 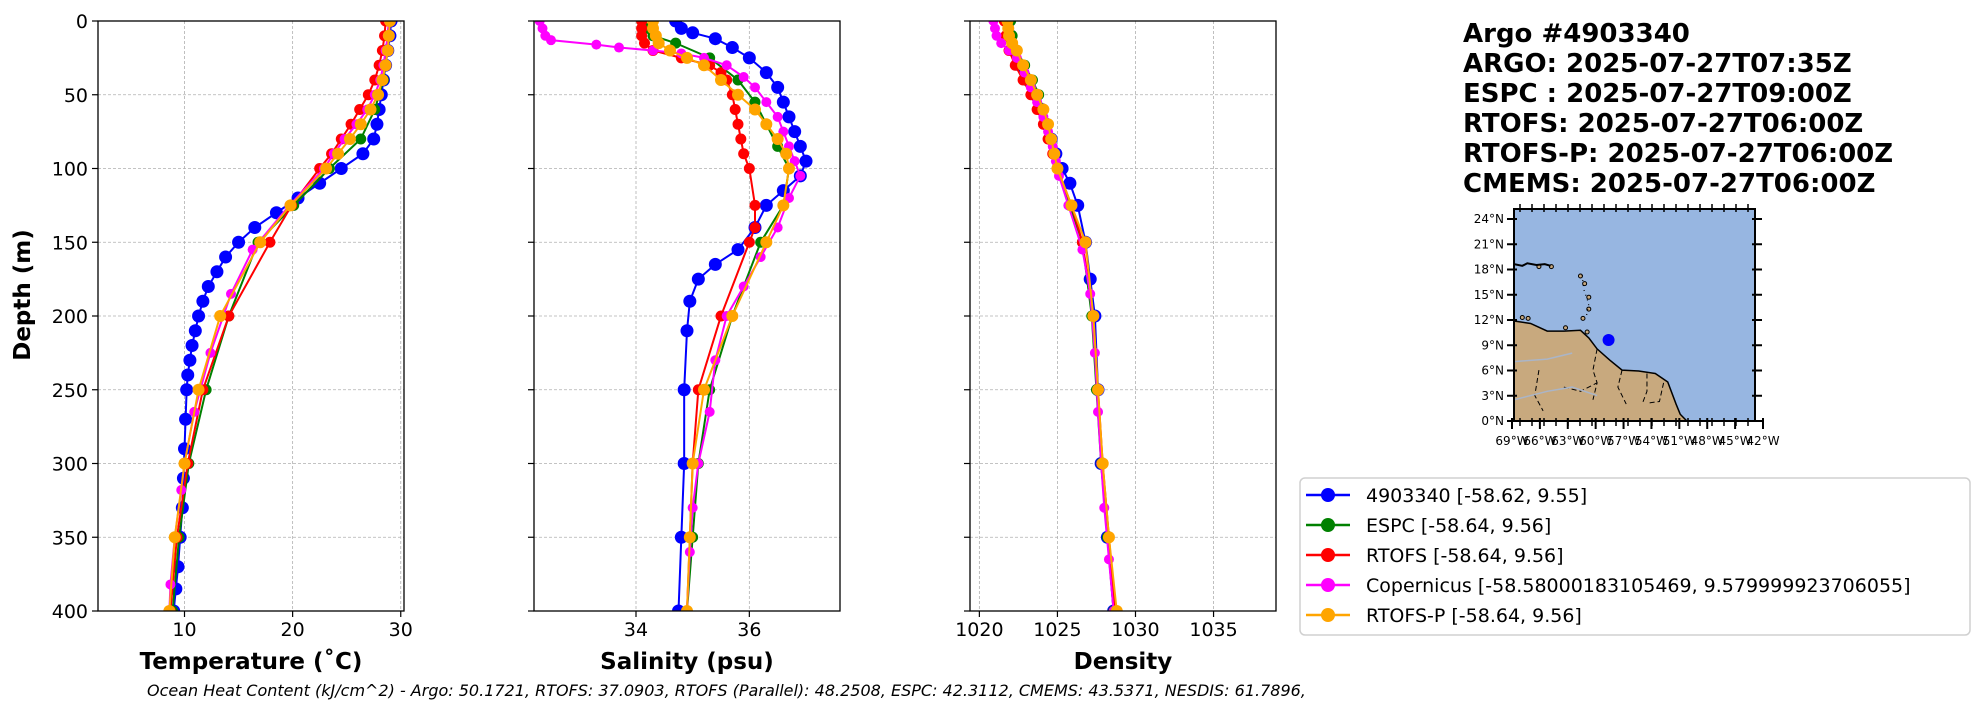 I want to click on x-tick-label: 20, so click(x=293, y=630).